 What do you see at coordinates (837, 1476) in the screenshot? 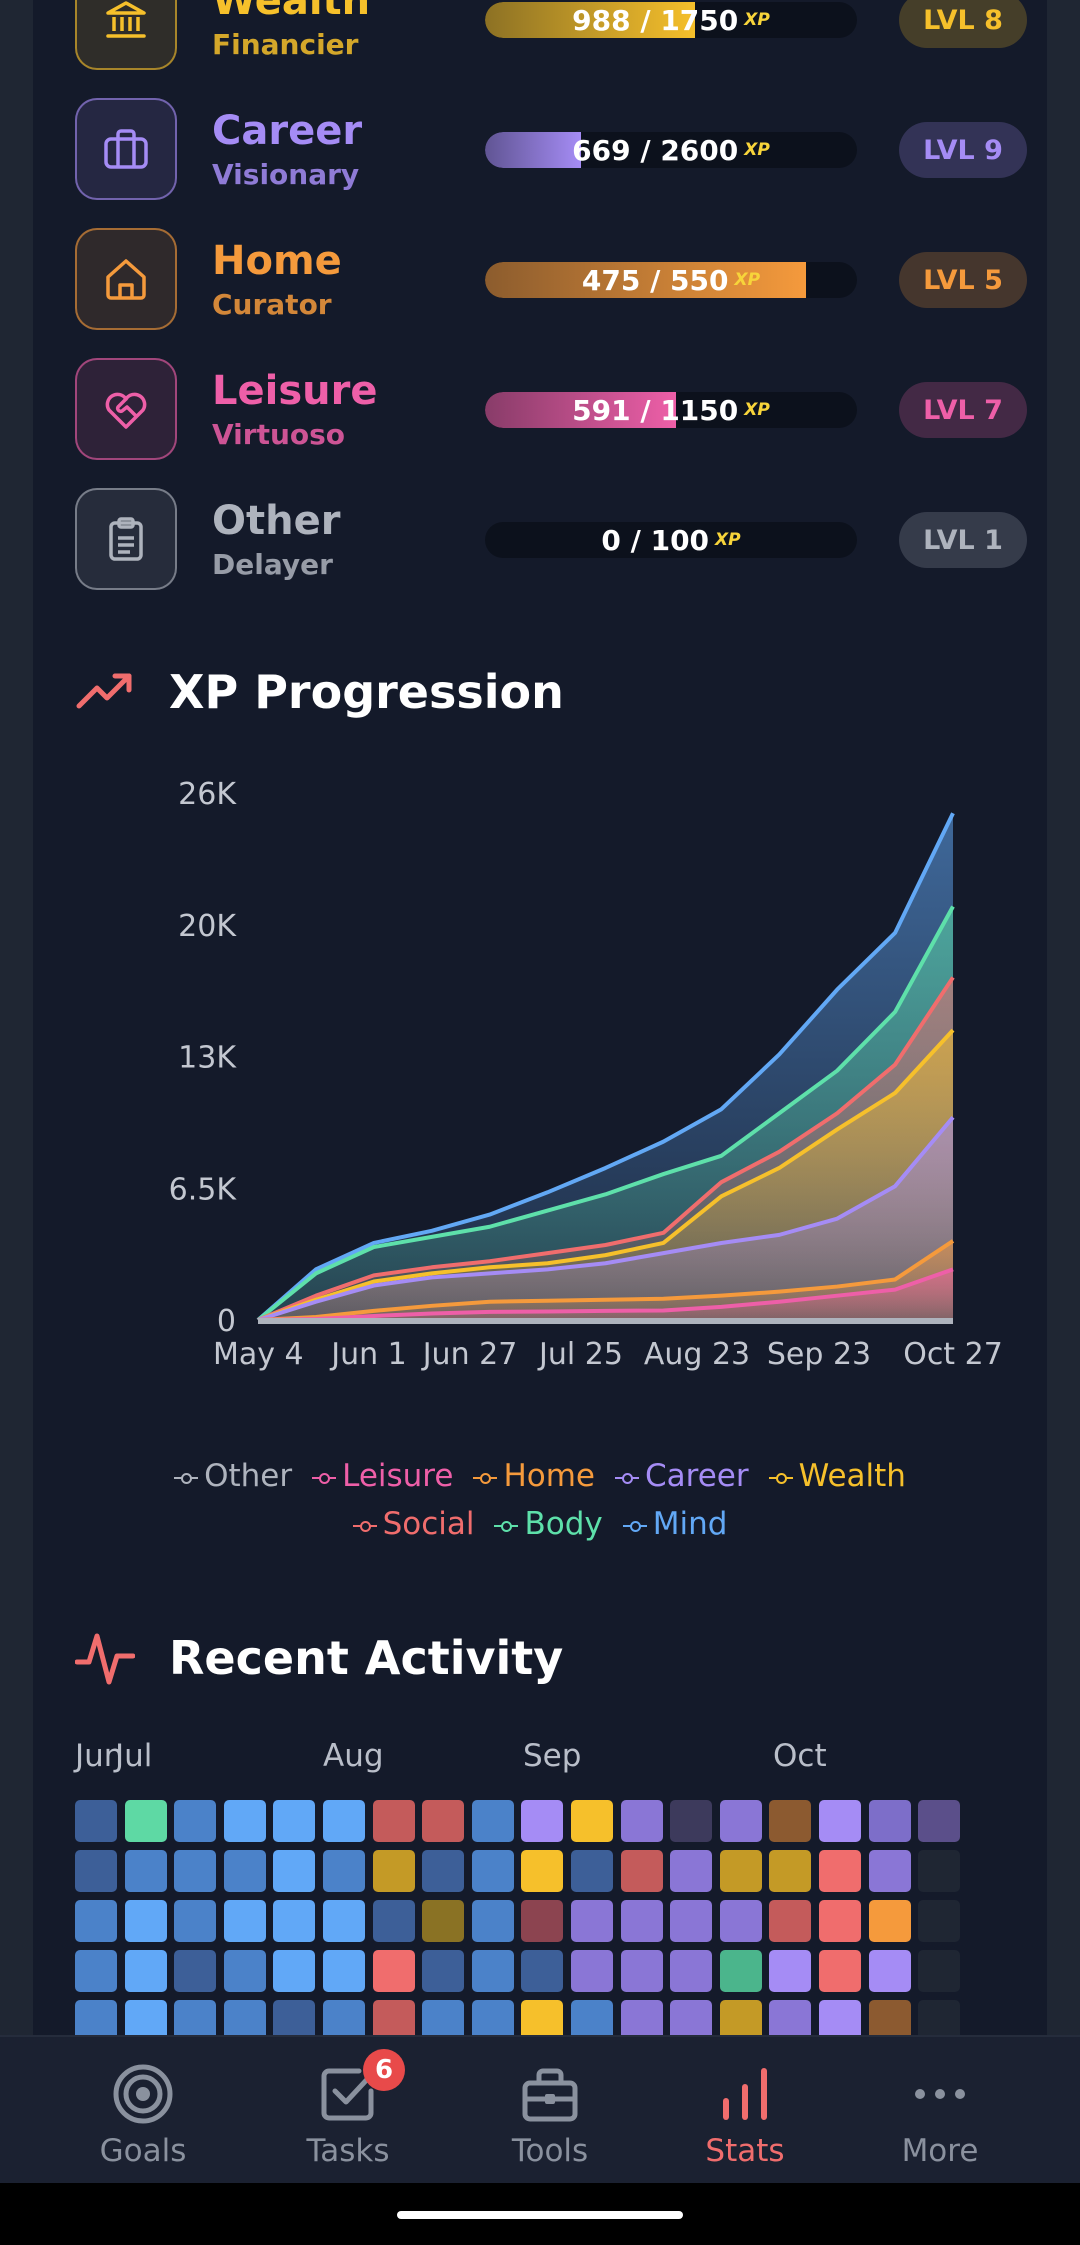
I see `legend-item-wealth: Wealth` at bounding box center [837, 1476].